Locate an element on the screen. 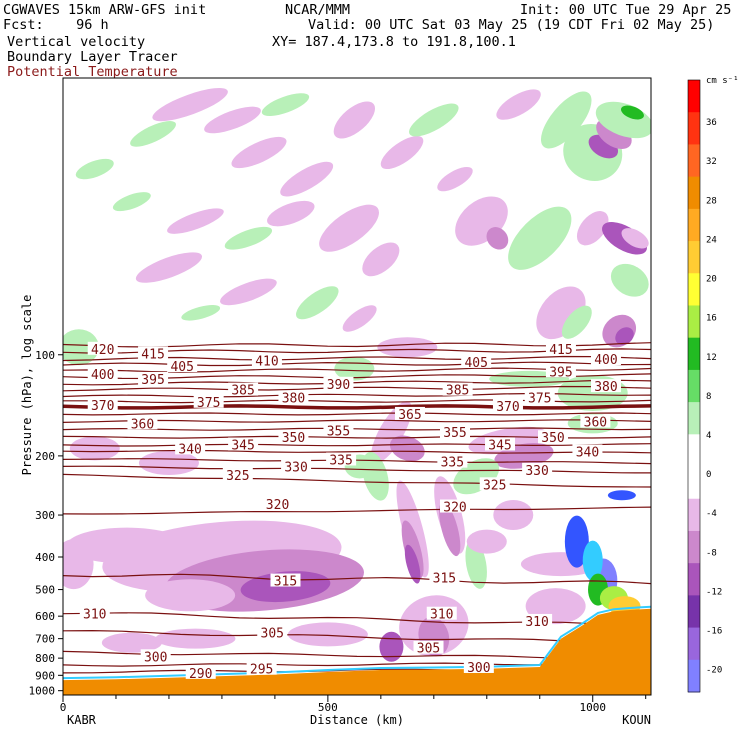 Image resolution: width=740 pixels, height=740 pixels. updraft-core is located at coordinates (576, 541).